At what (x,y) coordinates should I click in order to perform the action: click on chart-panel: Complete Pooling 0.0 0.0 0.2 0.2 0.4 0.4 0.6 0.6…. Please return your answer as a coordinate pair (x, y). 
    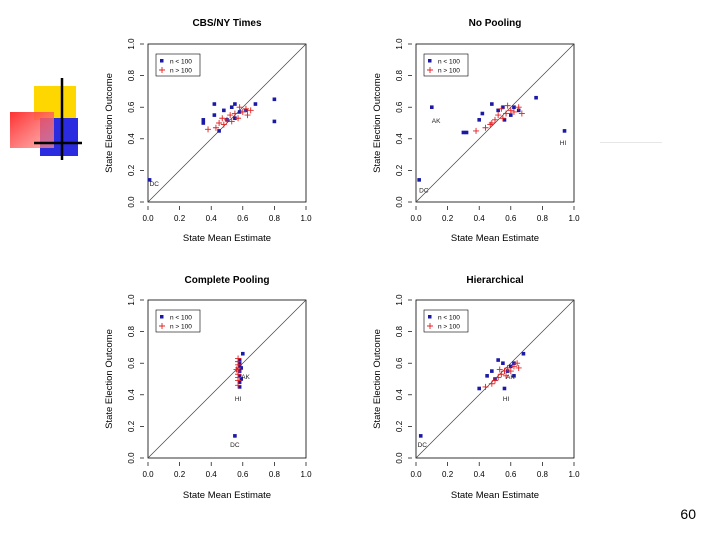
    Looking at the image, I should click on (208, 388).